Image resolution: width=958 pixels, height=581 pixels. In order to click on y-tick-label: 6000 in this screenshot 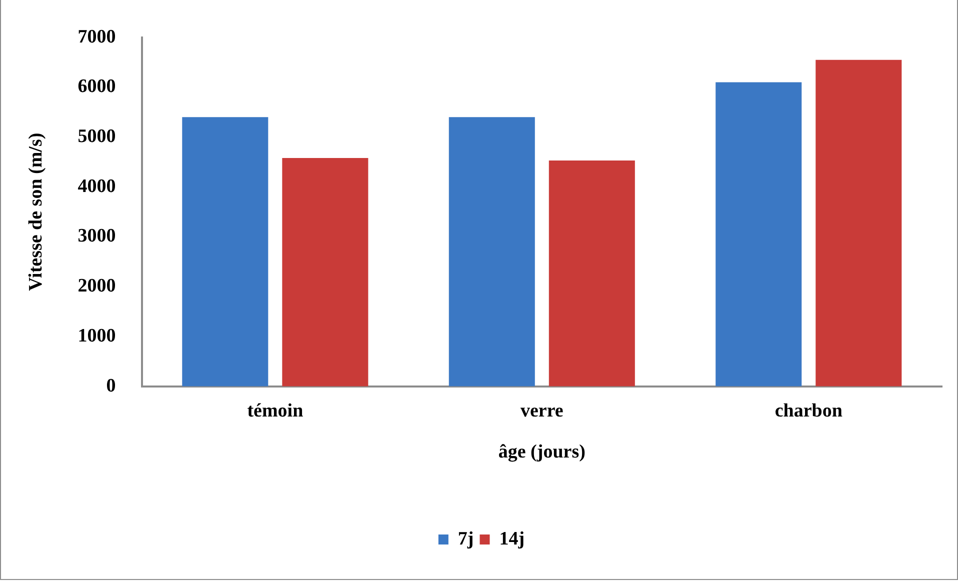, I will do `click(97, 87)`.